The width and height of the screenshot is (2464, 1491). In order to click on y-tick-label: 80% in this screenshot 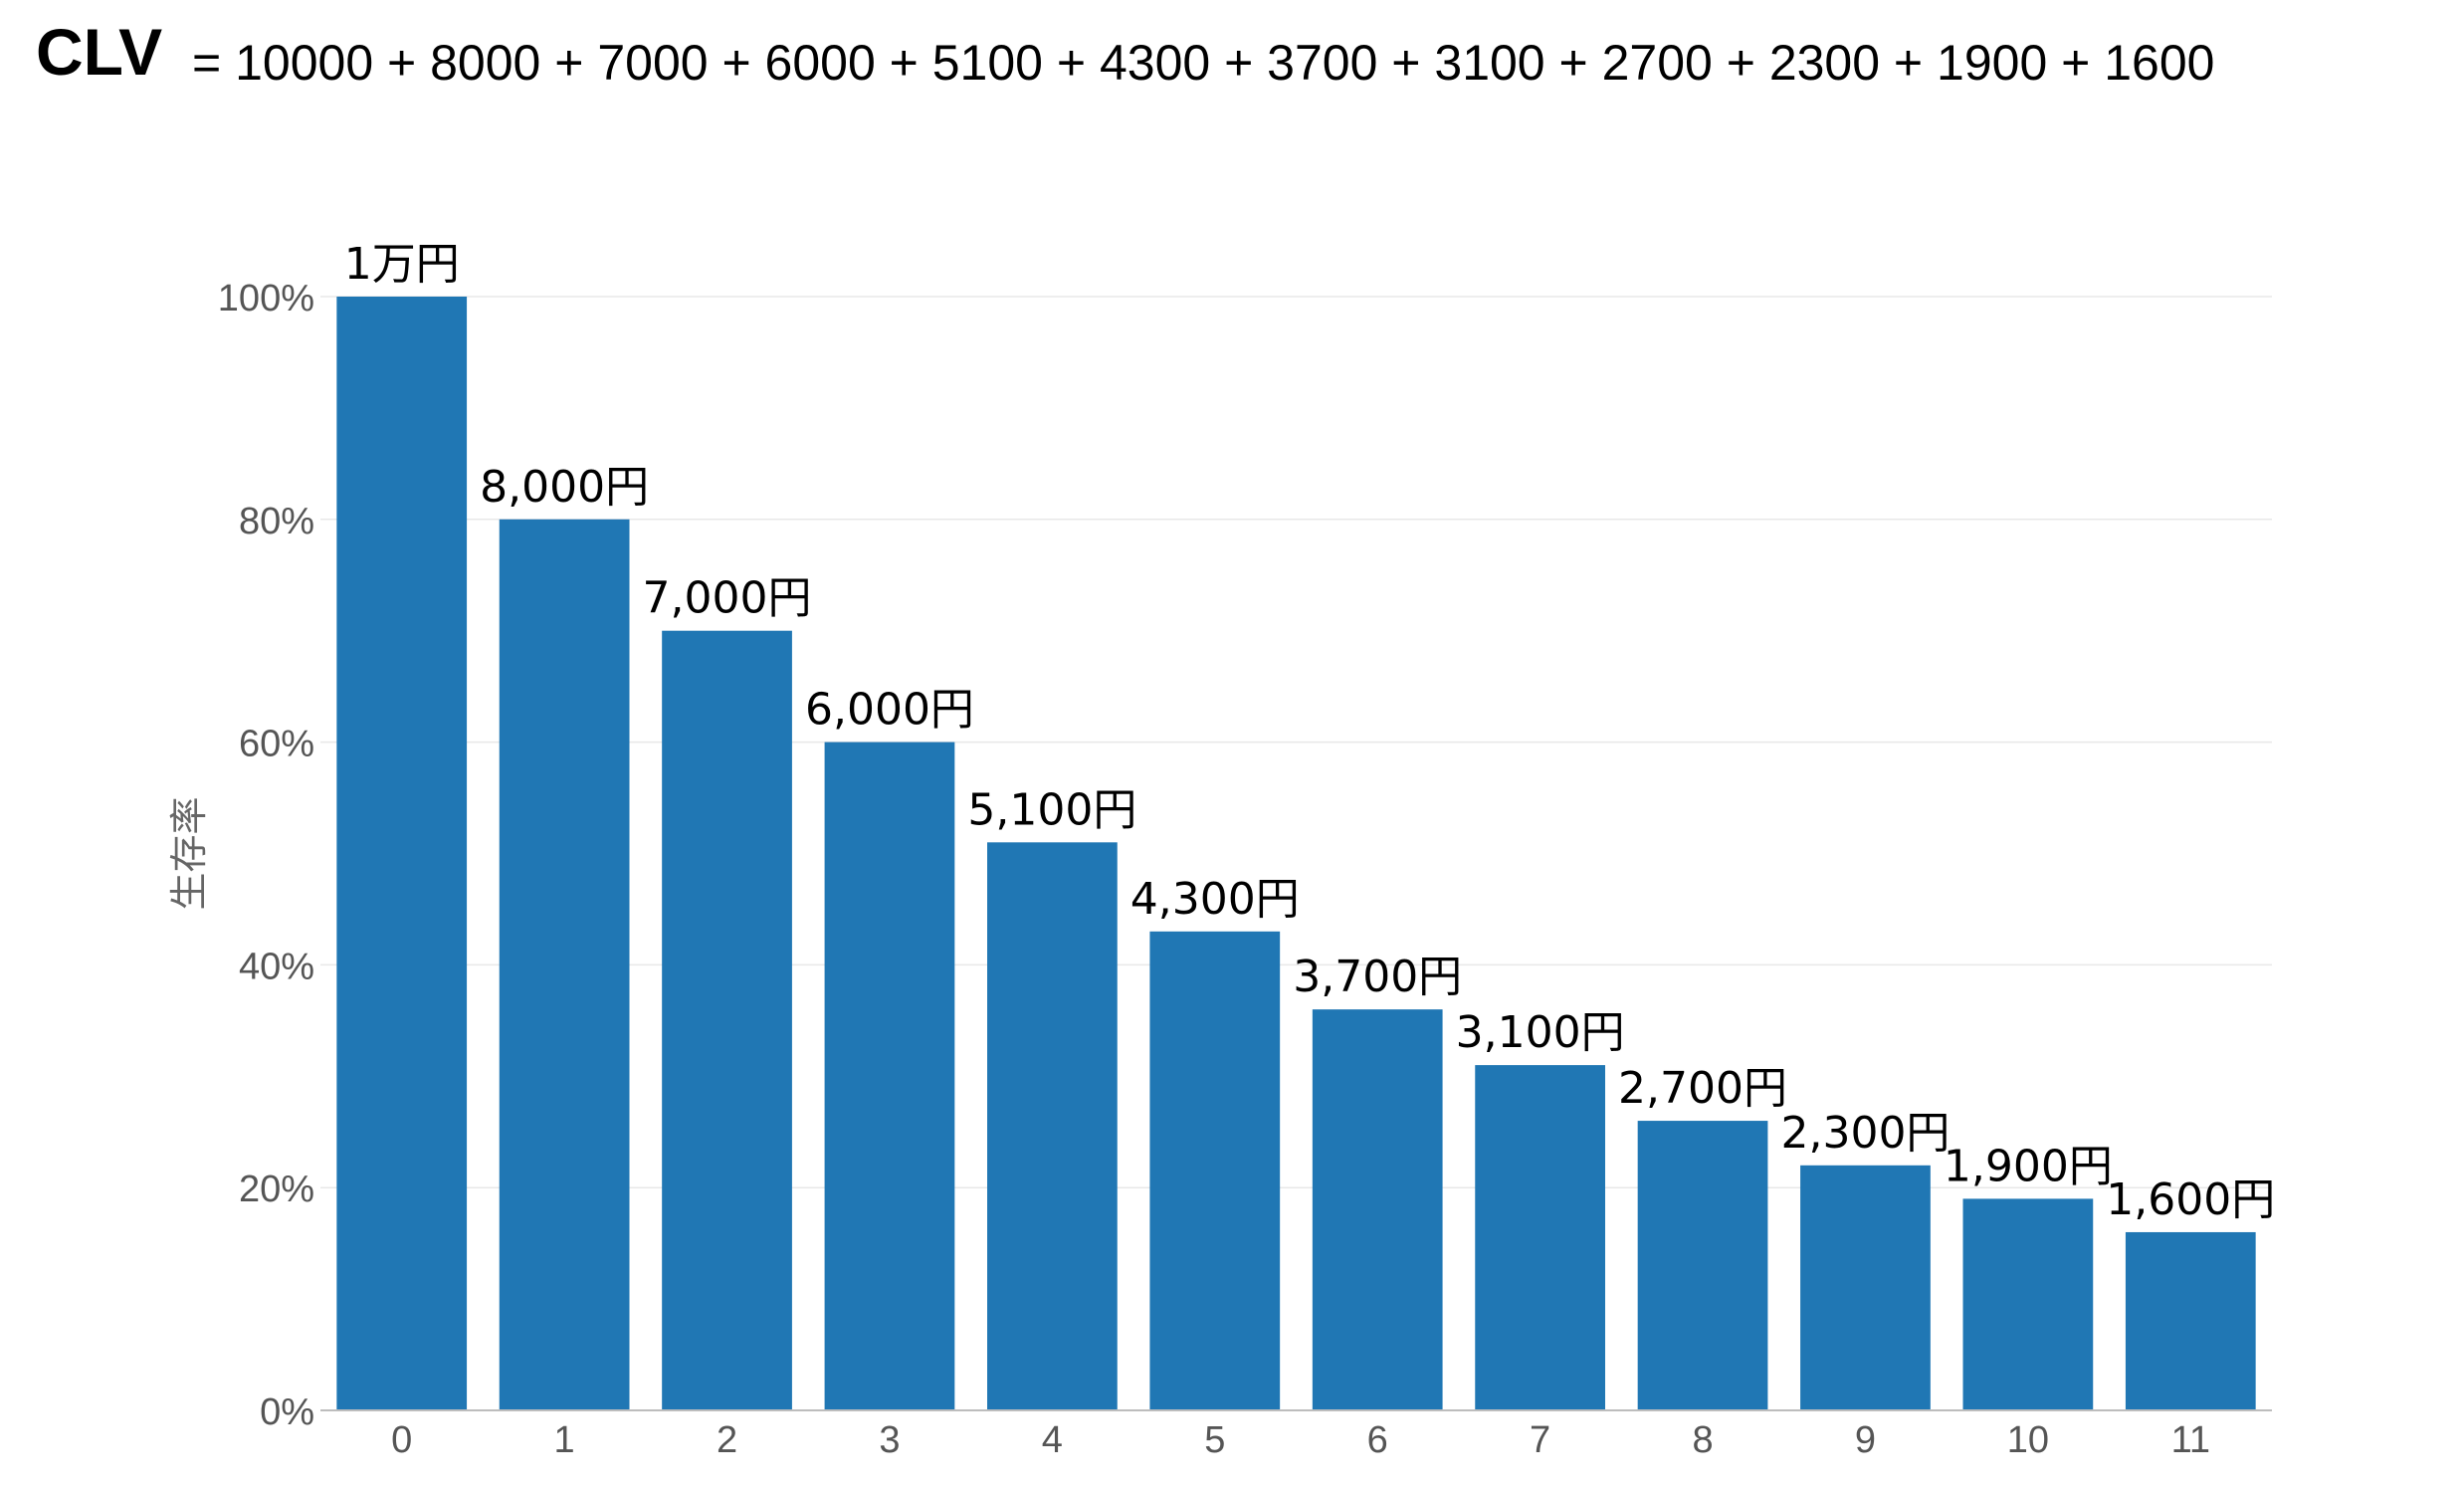, I will do `click(277, 522)`.